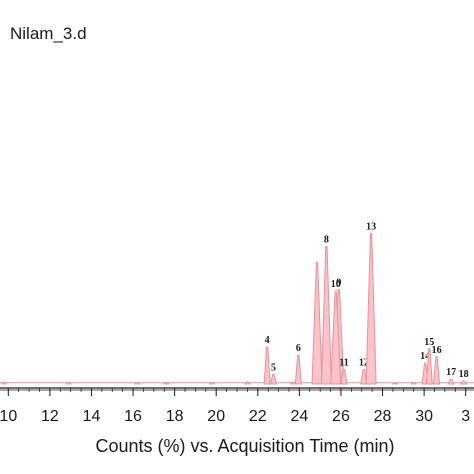 This screenshot has width=474, height=474. I want to click on x-tick-label: 12, so click(50, 416).